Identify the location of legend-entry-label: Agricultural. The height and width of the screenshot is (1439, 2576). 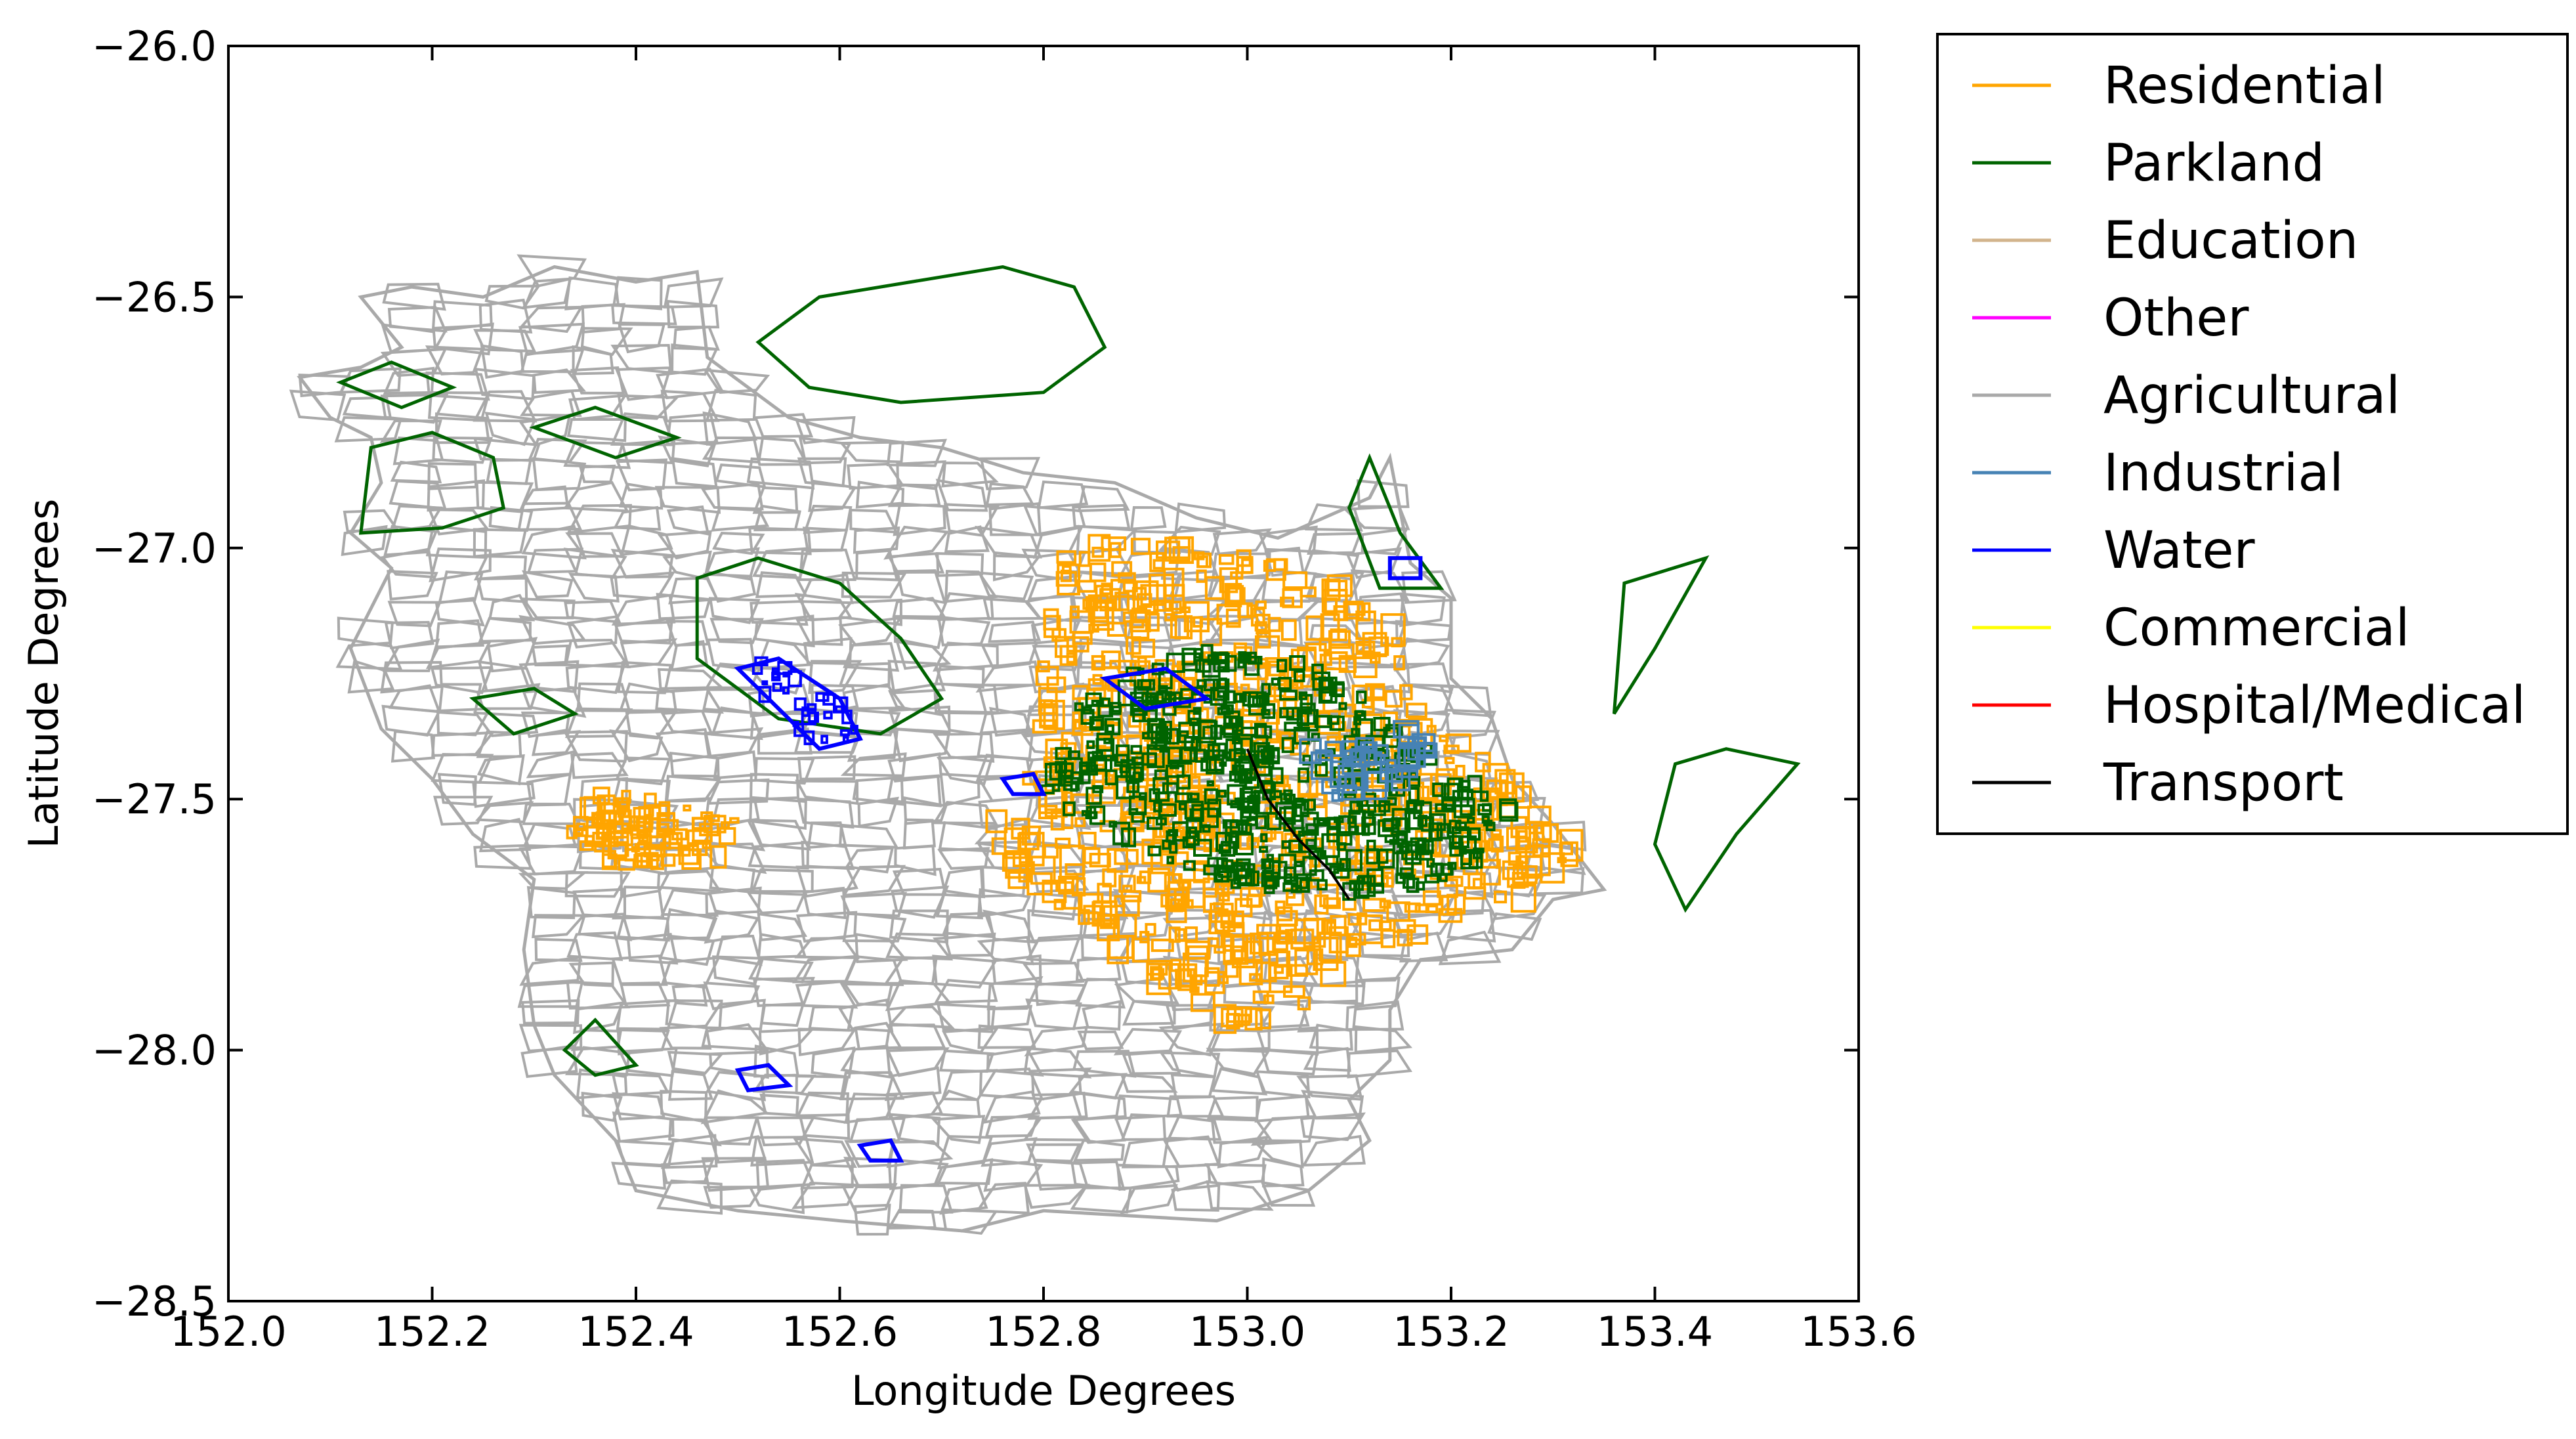
(2251, 395).